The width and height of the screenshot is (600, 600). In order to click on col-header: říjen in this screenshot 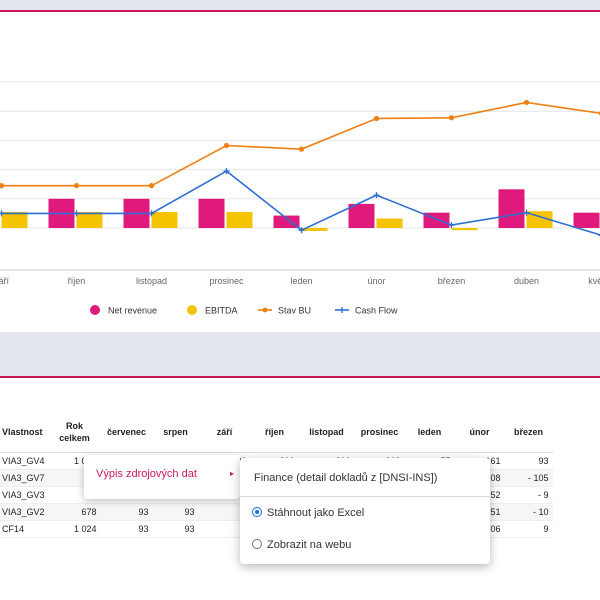, I will do `click(274, 432)`.